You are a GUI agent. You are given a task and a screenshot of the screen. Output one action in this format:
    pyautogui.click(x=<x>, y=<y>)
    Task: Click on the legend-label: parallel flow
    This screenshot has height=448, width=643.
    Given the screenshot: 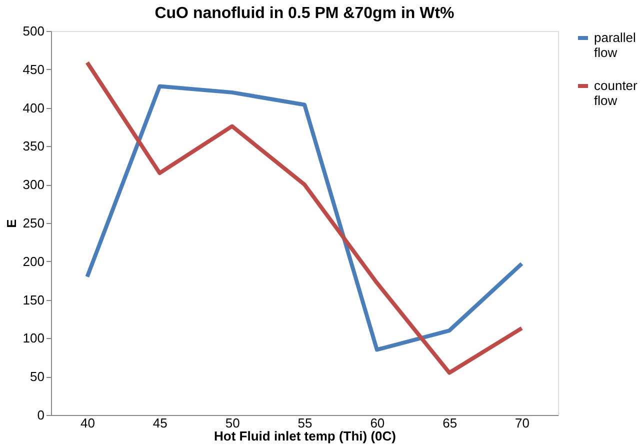 What is the action you would take?
    pyautogui.click(x=615, y=45)
    